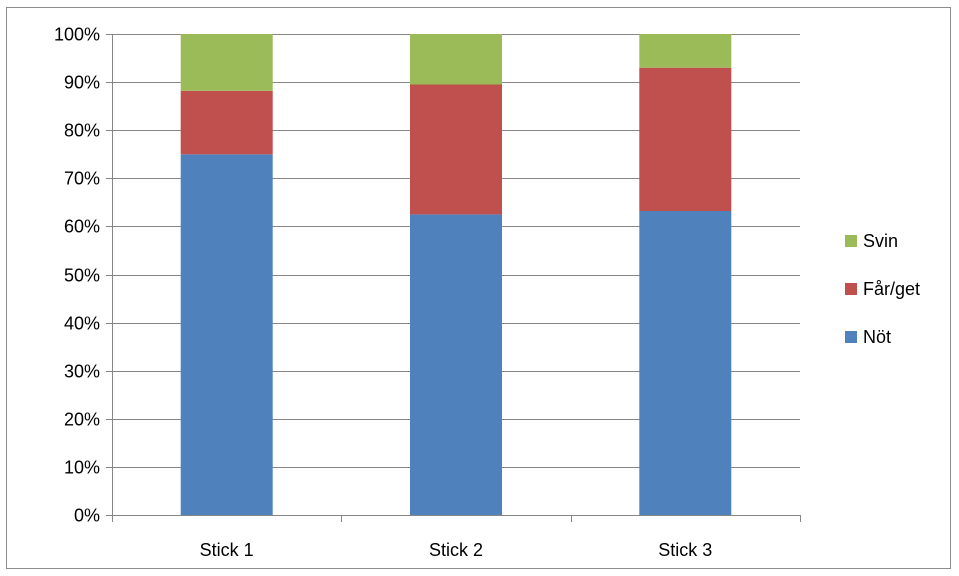 This screenshot has height=576, width=959. I want to click on y-tick-label: 60%, so click(82, 227).